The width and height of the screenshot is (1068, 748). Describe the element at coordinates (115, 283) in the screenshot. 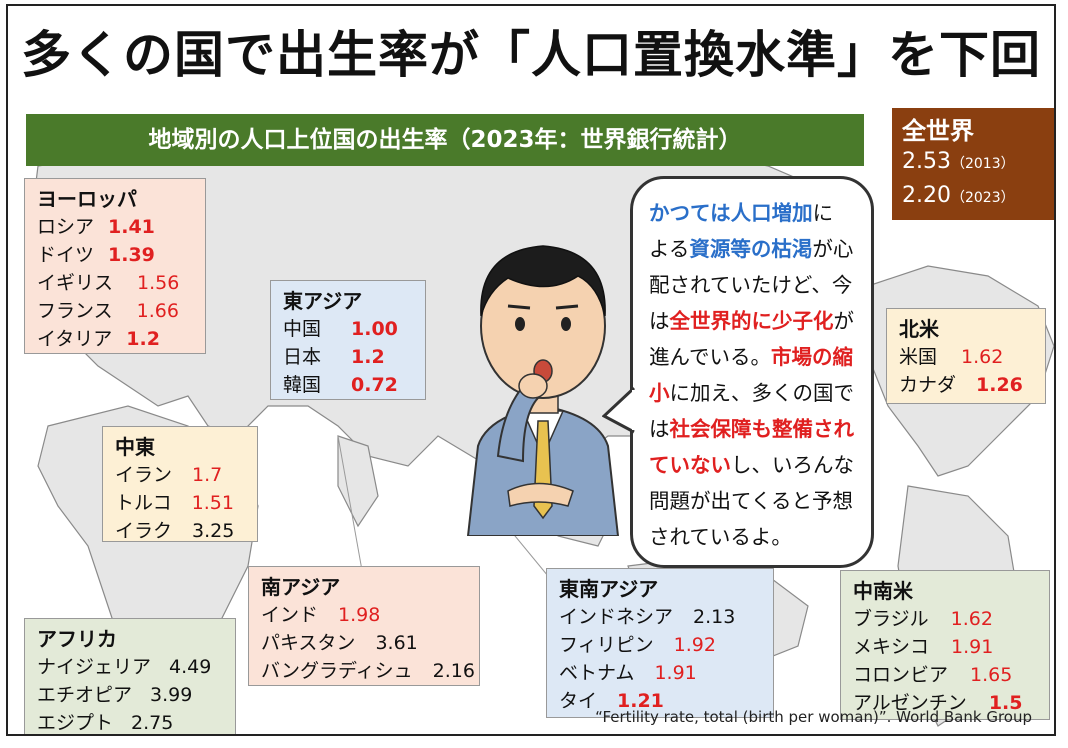

I see `country-row: イギリス 1.56` at that location.